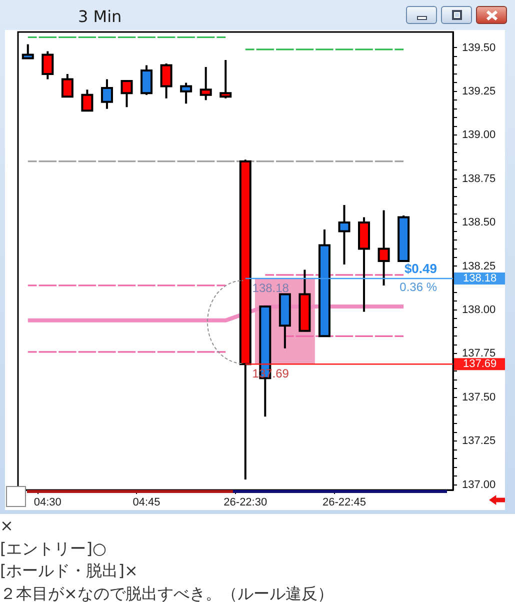  I want to click on x-tick-label: 04:30, so click(48, 502).